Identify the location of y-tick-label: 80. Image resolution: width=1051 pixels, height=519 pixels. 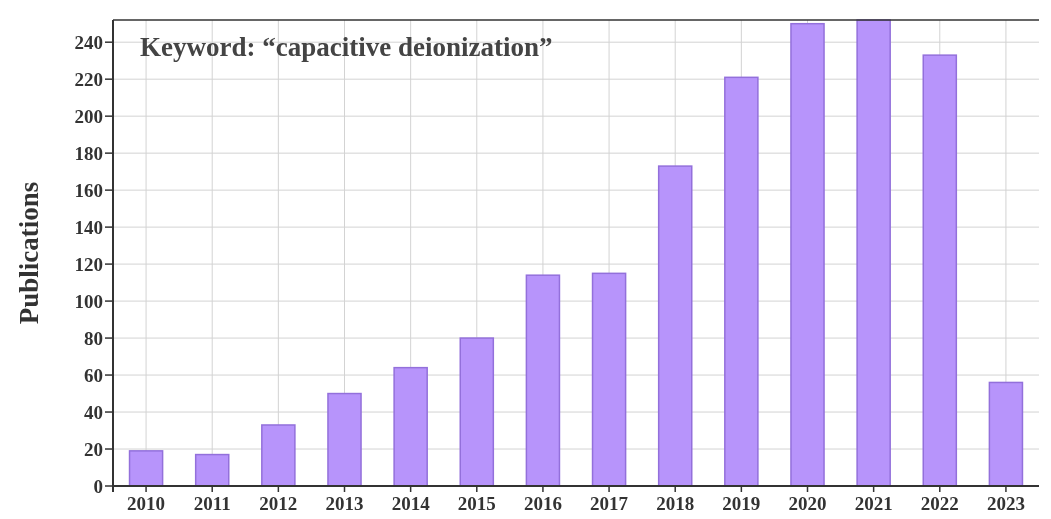
(93, 338).